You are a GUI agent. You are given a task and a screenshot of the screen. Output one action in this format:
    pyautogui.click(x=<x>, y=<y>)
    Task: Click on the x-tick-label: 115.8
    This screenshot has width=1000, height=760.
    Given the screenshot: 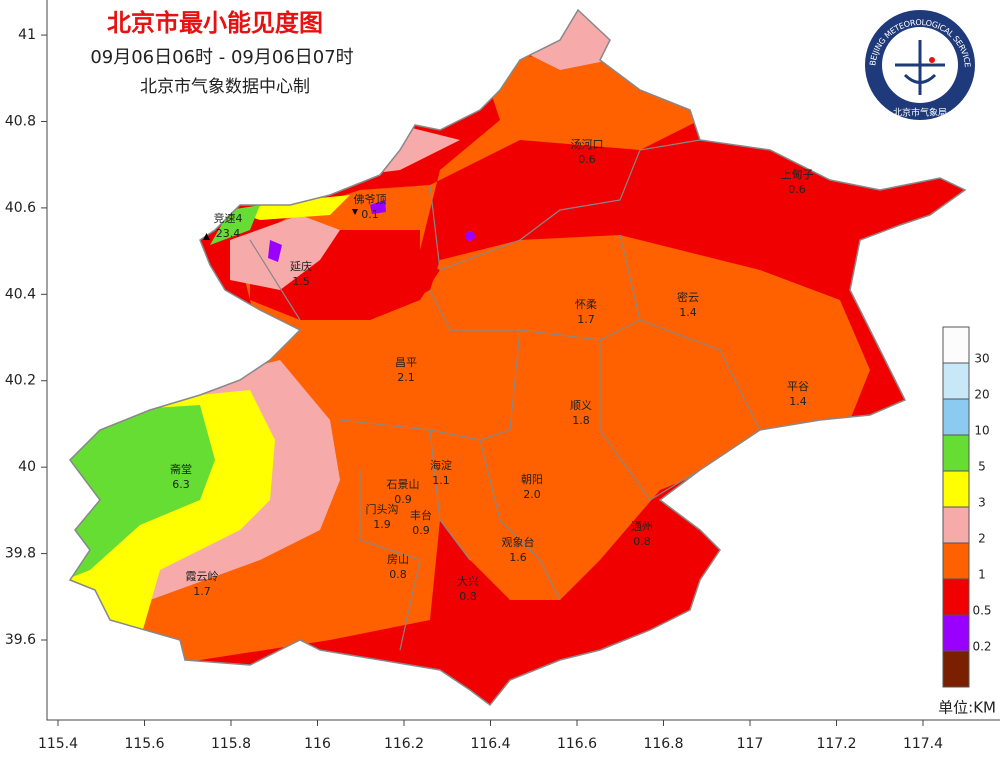 What is the action you would take?
    pyautogui.click(x=231, y=744)
    